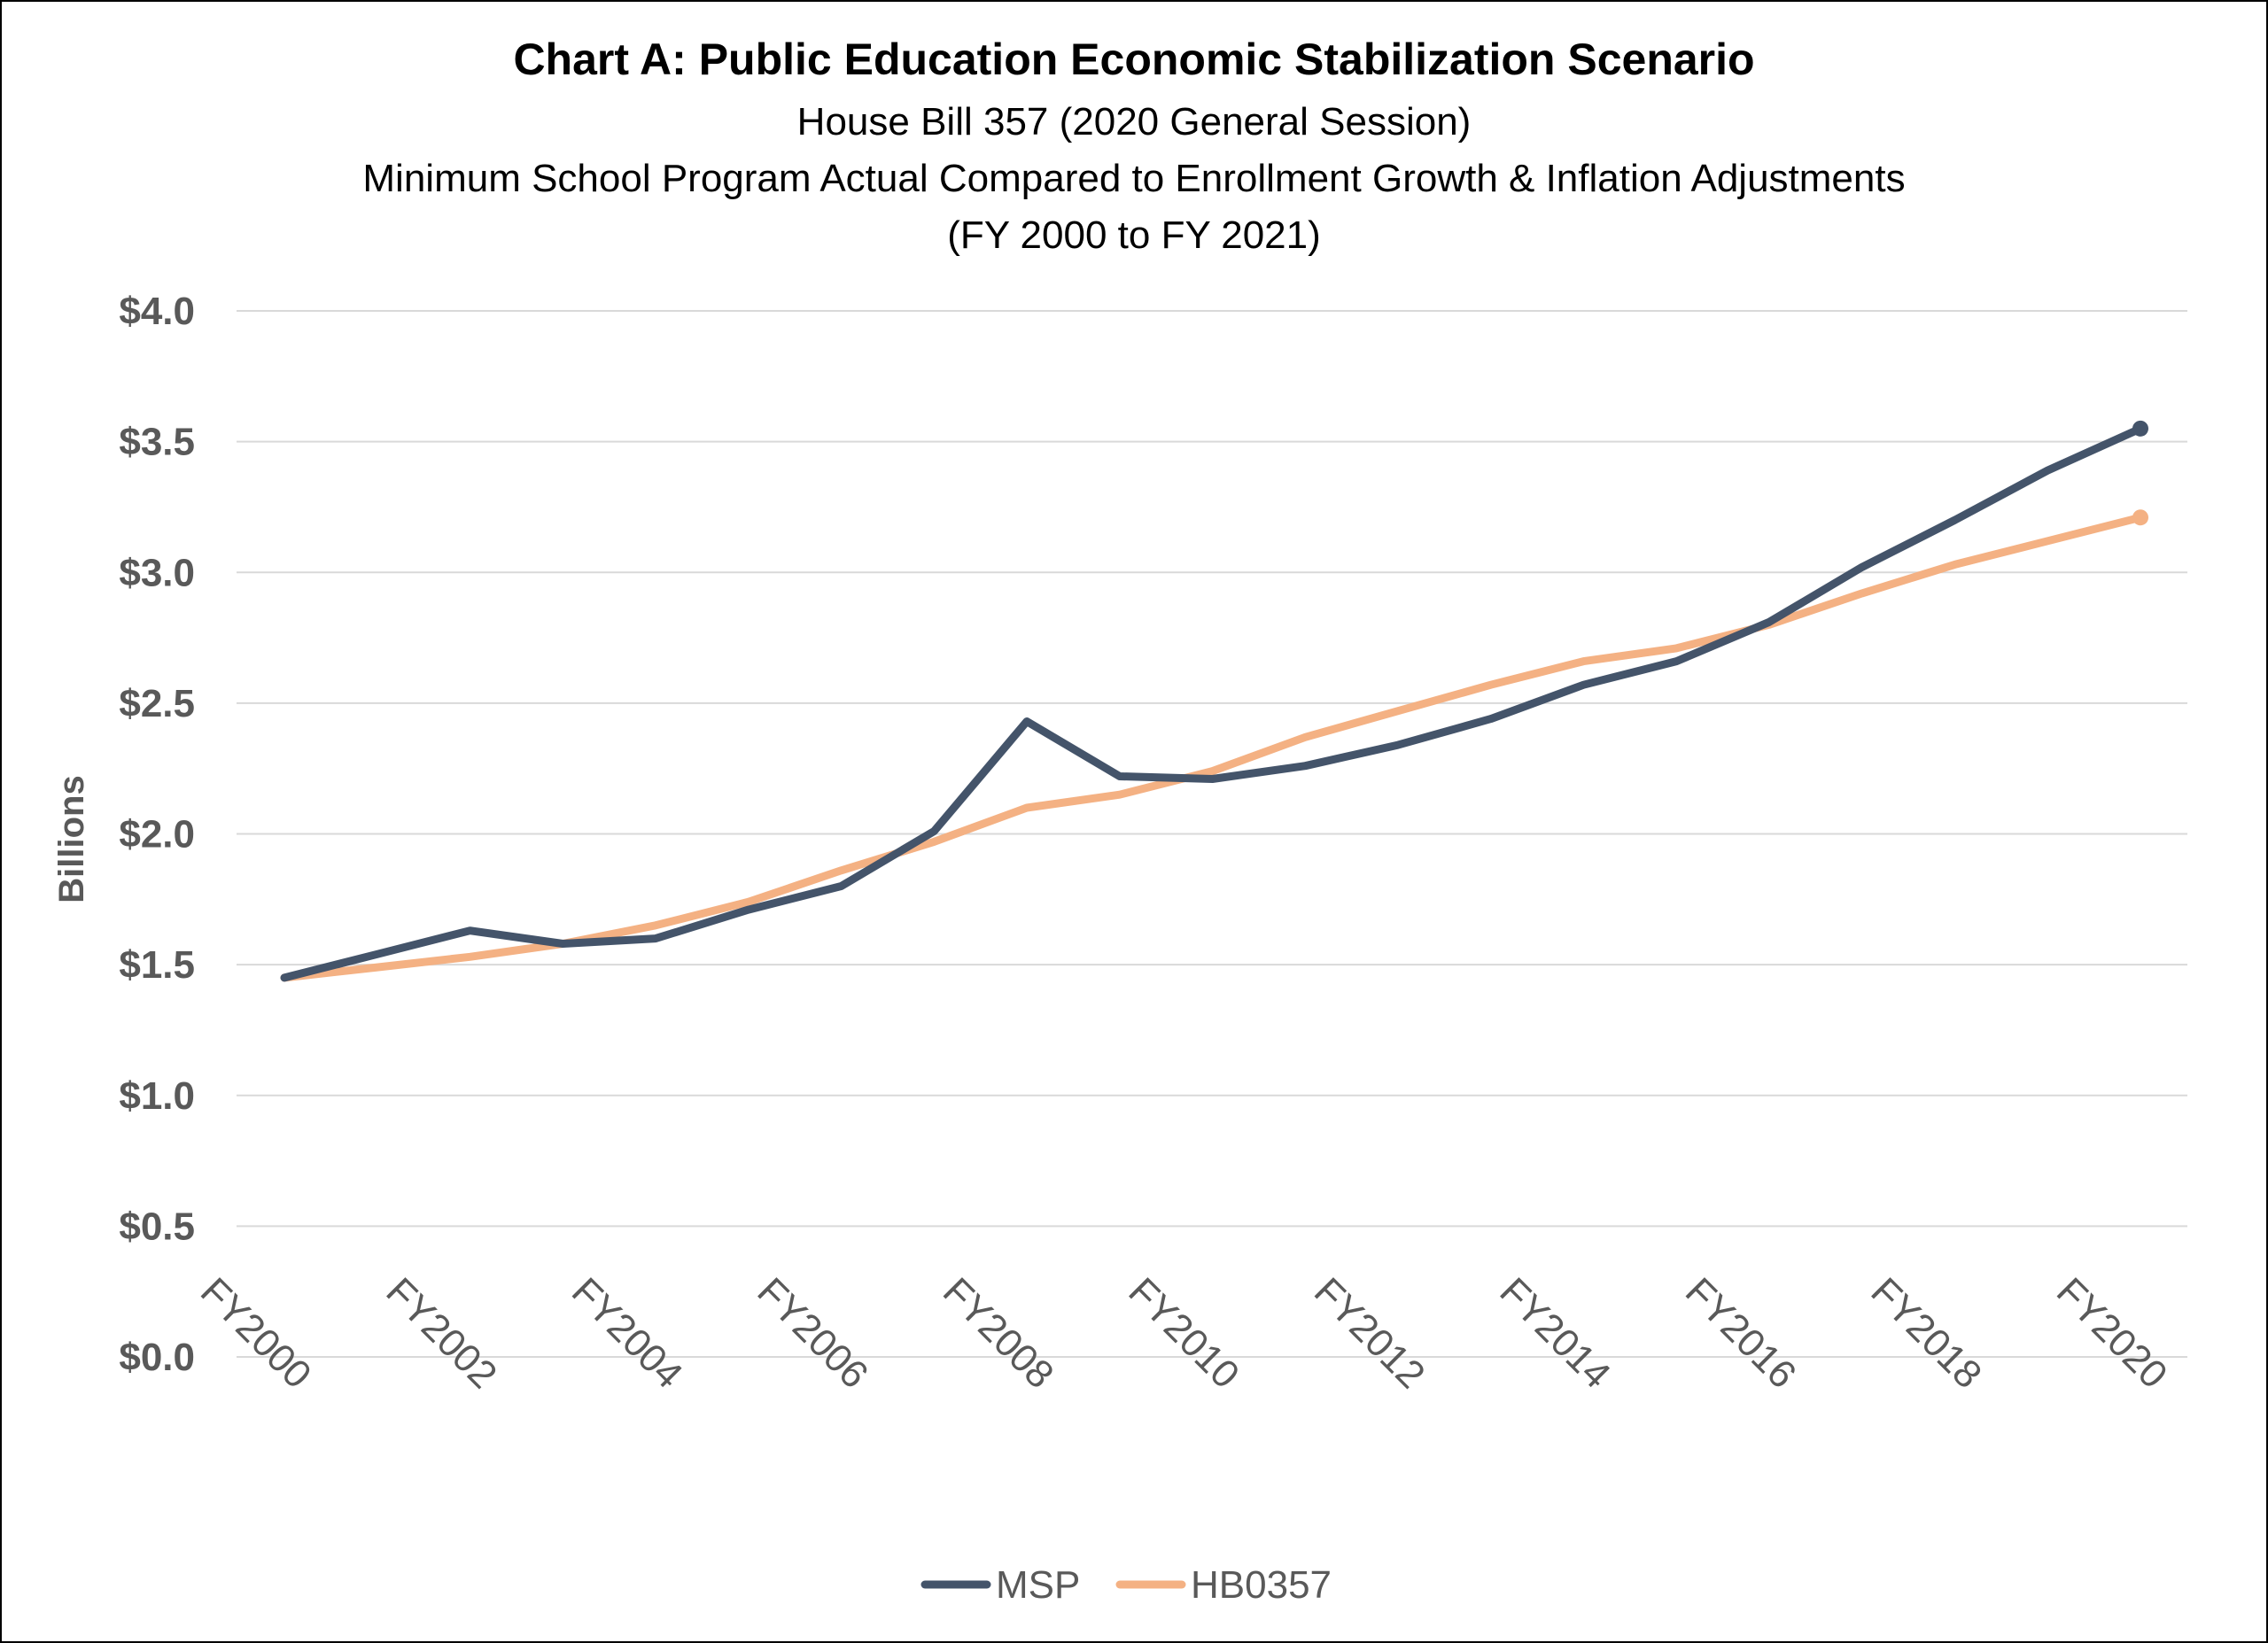 The image size is (2268, 1643). What do you see at coordinates (157, 965) in the screenshot?
I see `y-tick-label: $1.5` at bounding box center [157, 965].